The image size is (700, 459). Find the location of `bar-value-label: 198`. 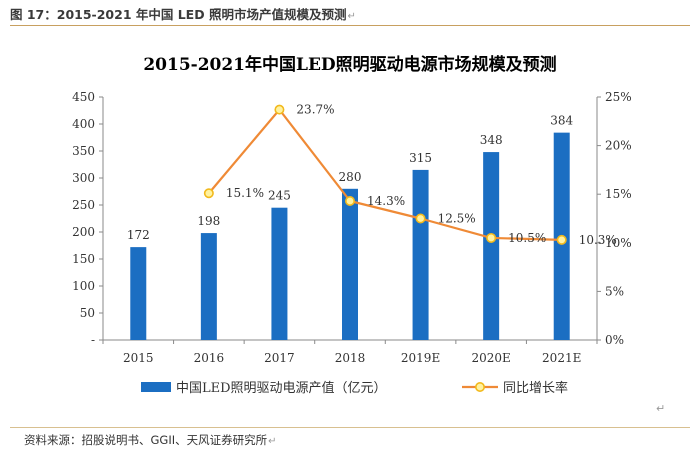

bar-value-label: 198 is located at coordinates (208, 221).